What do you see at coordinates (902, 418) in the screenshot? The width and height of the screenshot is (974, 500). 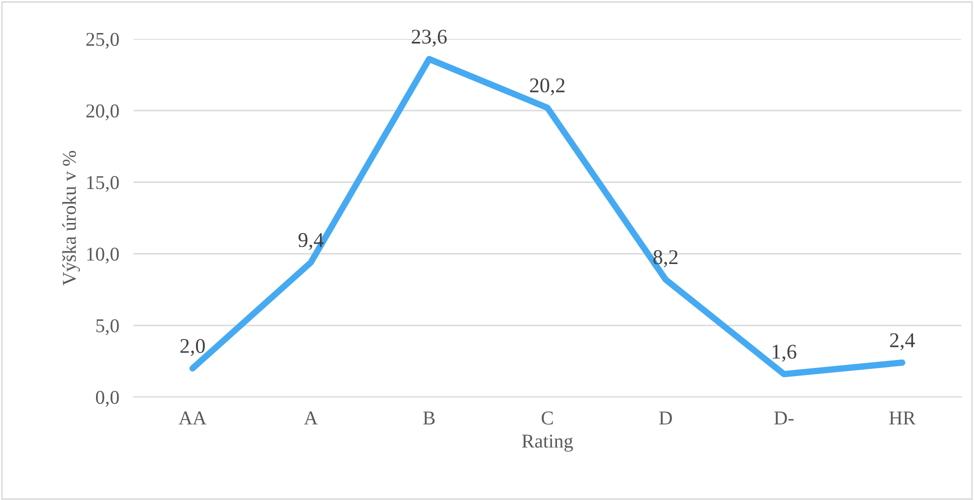 I see `x-tick-label: HR` at bounding box center [902, 418].